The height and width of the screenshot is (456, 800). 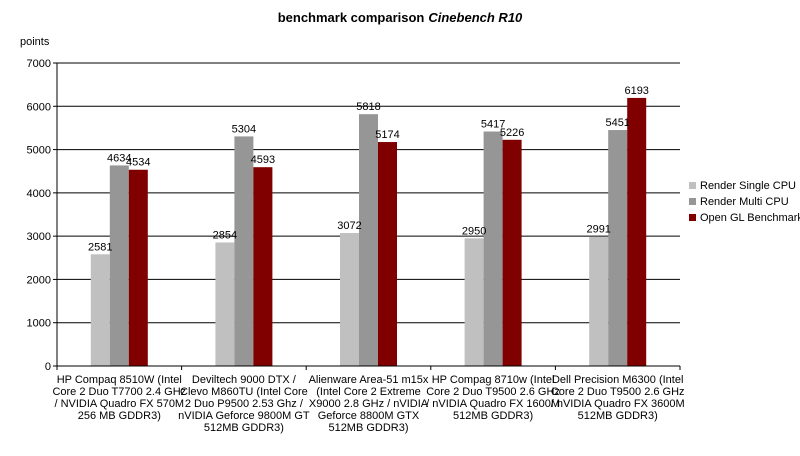 I want to click on value-label: 2854, so click(x=225, y=235).